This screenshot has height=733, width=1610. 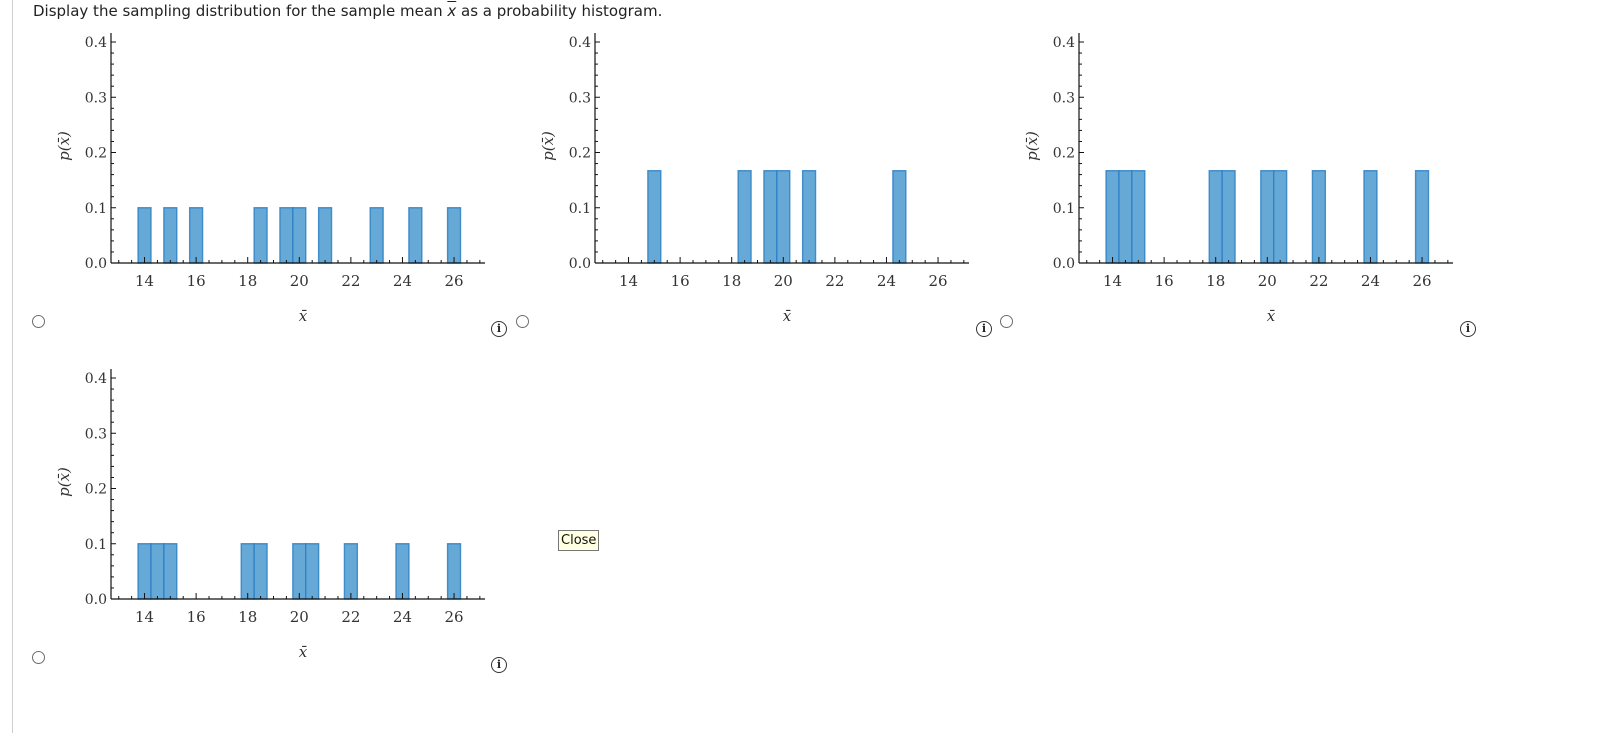 What do you see at coordinates (1468, 329) in the screenshot?
I see `option-3-info-icon: i` at bounding box center [1468, 329].